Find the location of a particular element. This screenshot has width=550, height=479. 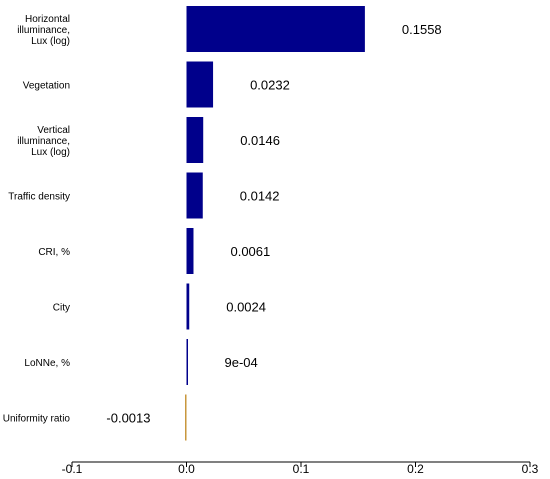

category-label-7: Uniformity ratio is located at coordinates (37, 419).